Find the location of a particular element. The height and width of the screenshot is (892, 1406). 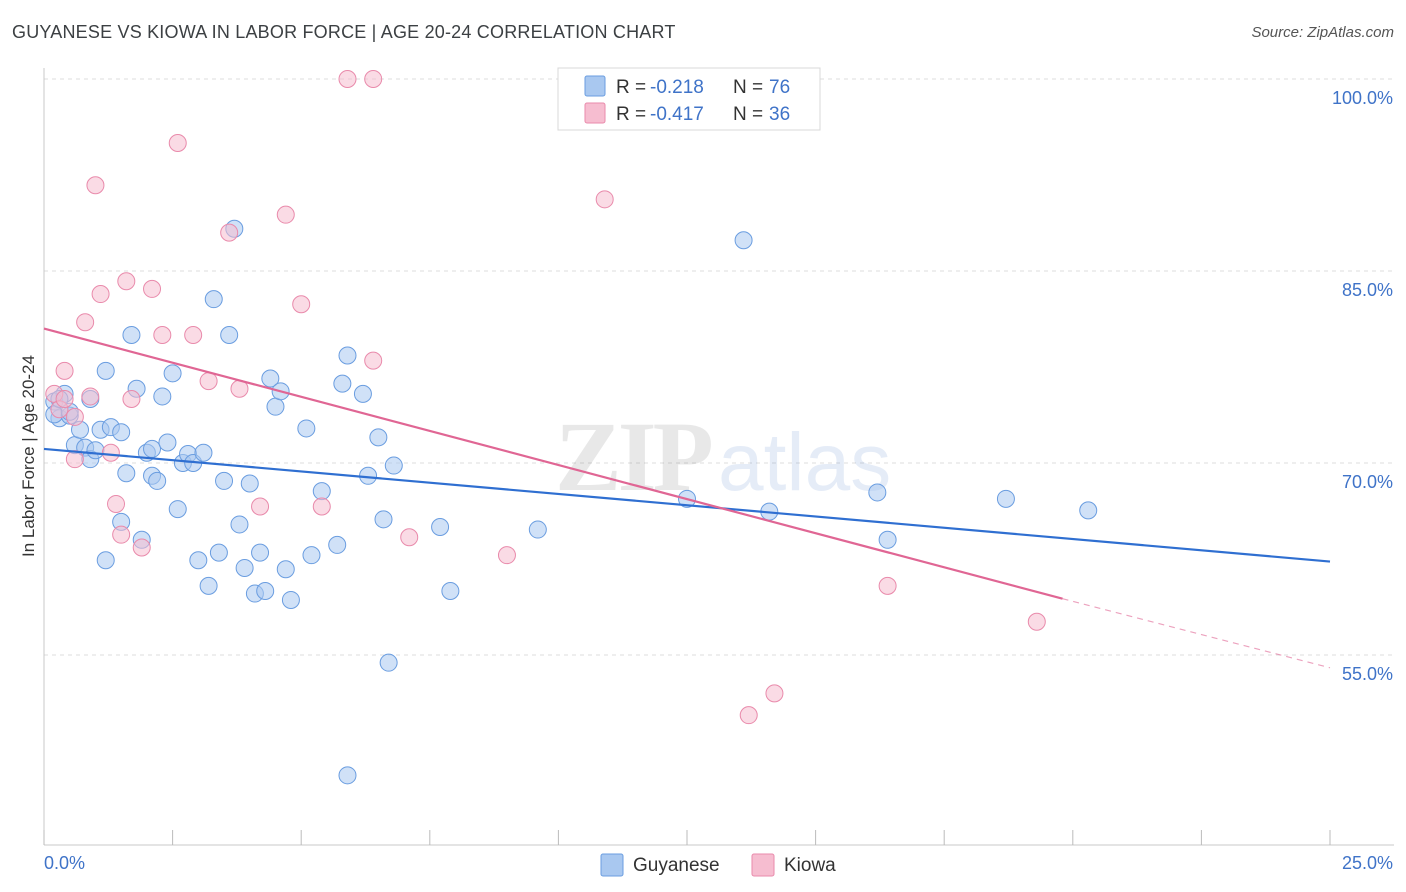

y-tick-label: 85.0% is located at coordinates (1367, 290).